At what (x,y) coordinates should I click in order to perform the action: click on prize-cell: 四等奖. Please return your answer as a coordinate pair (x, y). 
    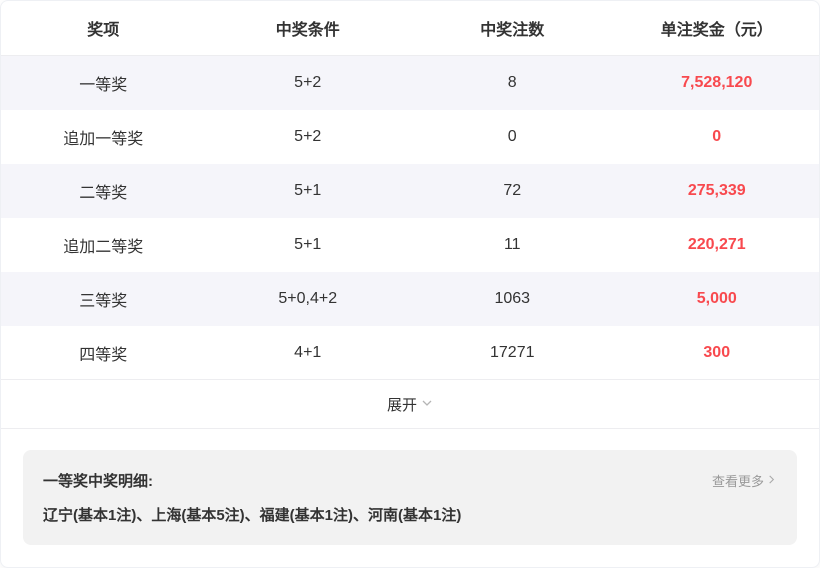
    Looking at the image, I should click on (103, 355).